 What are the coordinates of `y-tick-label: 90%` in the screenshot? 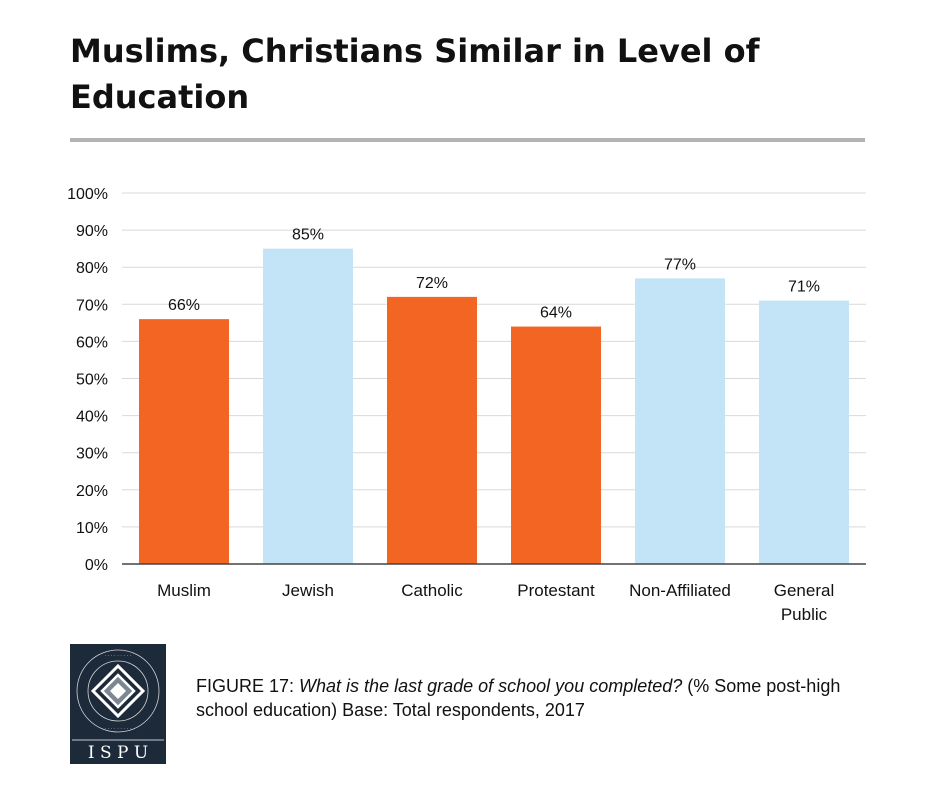 It's located at (92, 231).